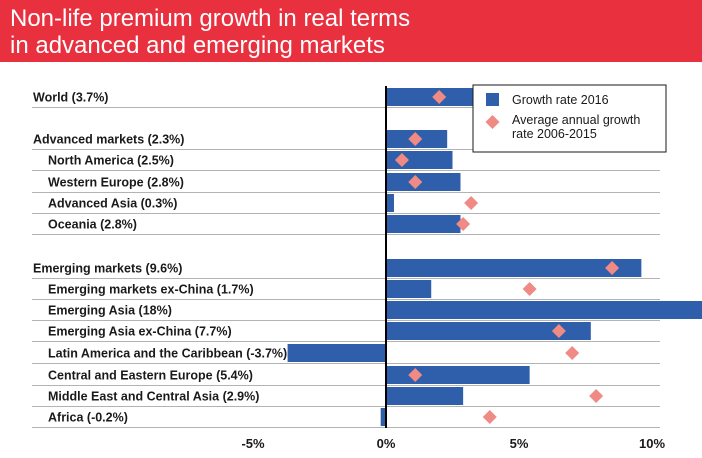  I want to click on category-label: North America (2.5%), so click(111, 161).